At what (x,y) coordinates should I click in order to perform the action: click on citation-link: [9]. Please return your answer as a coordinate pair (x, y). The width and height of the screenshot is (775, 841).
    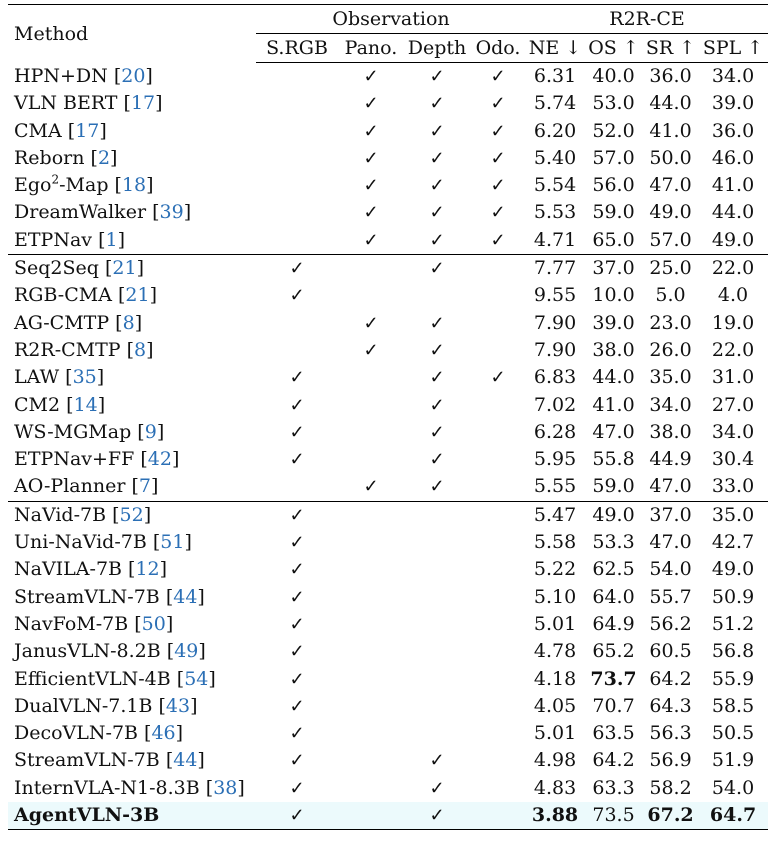
    Looking at the image, I should click on (151, 431).